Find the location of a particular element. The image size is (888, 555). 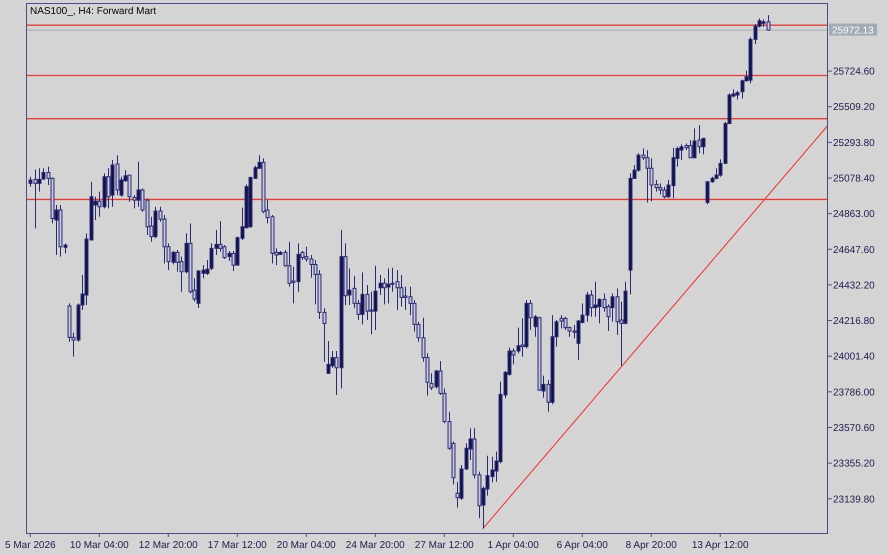

ref-line-label: 25972.13 is located at coordinates (853, 31).